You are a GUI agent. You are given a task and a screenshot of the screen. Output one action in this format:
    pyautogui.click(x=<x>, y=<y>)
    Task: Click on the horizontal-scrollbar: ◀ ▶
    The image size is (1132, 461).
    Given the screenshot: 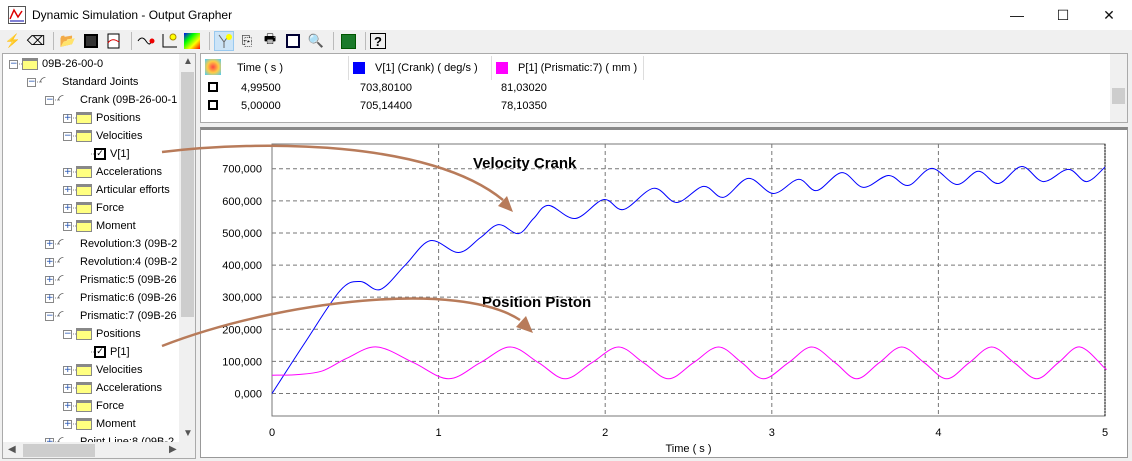 What is the action you would take?
    pyautogui.click(x=99, y=450)
    